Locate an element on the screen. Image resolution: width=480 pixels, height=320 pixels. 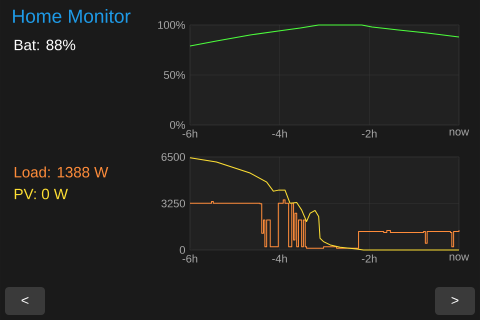
text: Bat: 88% is located at coordinates (45, 45).